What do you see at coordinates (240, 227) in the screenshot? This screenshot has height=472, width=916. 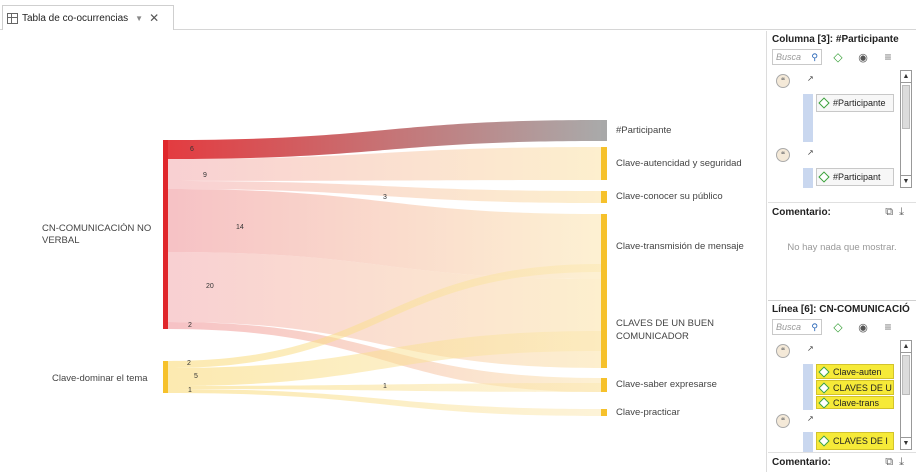 I see `flow-value-label: 14` at bounding box center [240, 227].